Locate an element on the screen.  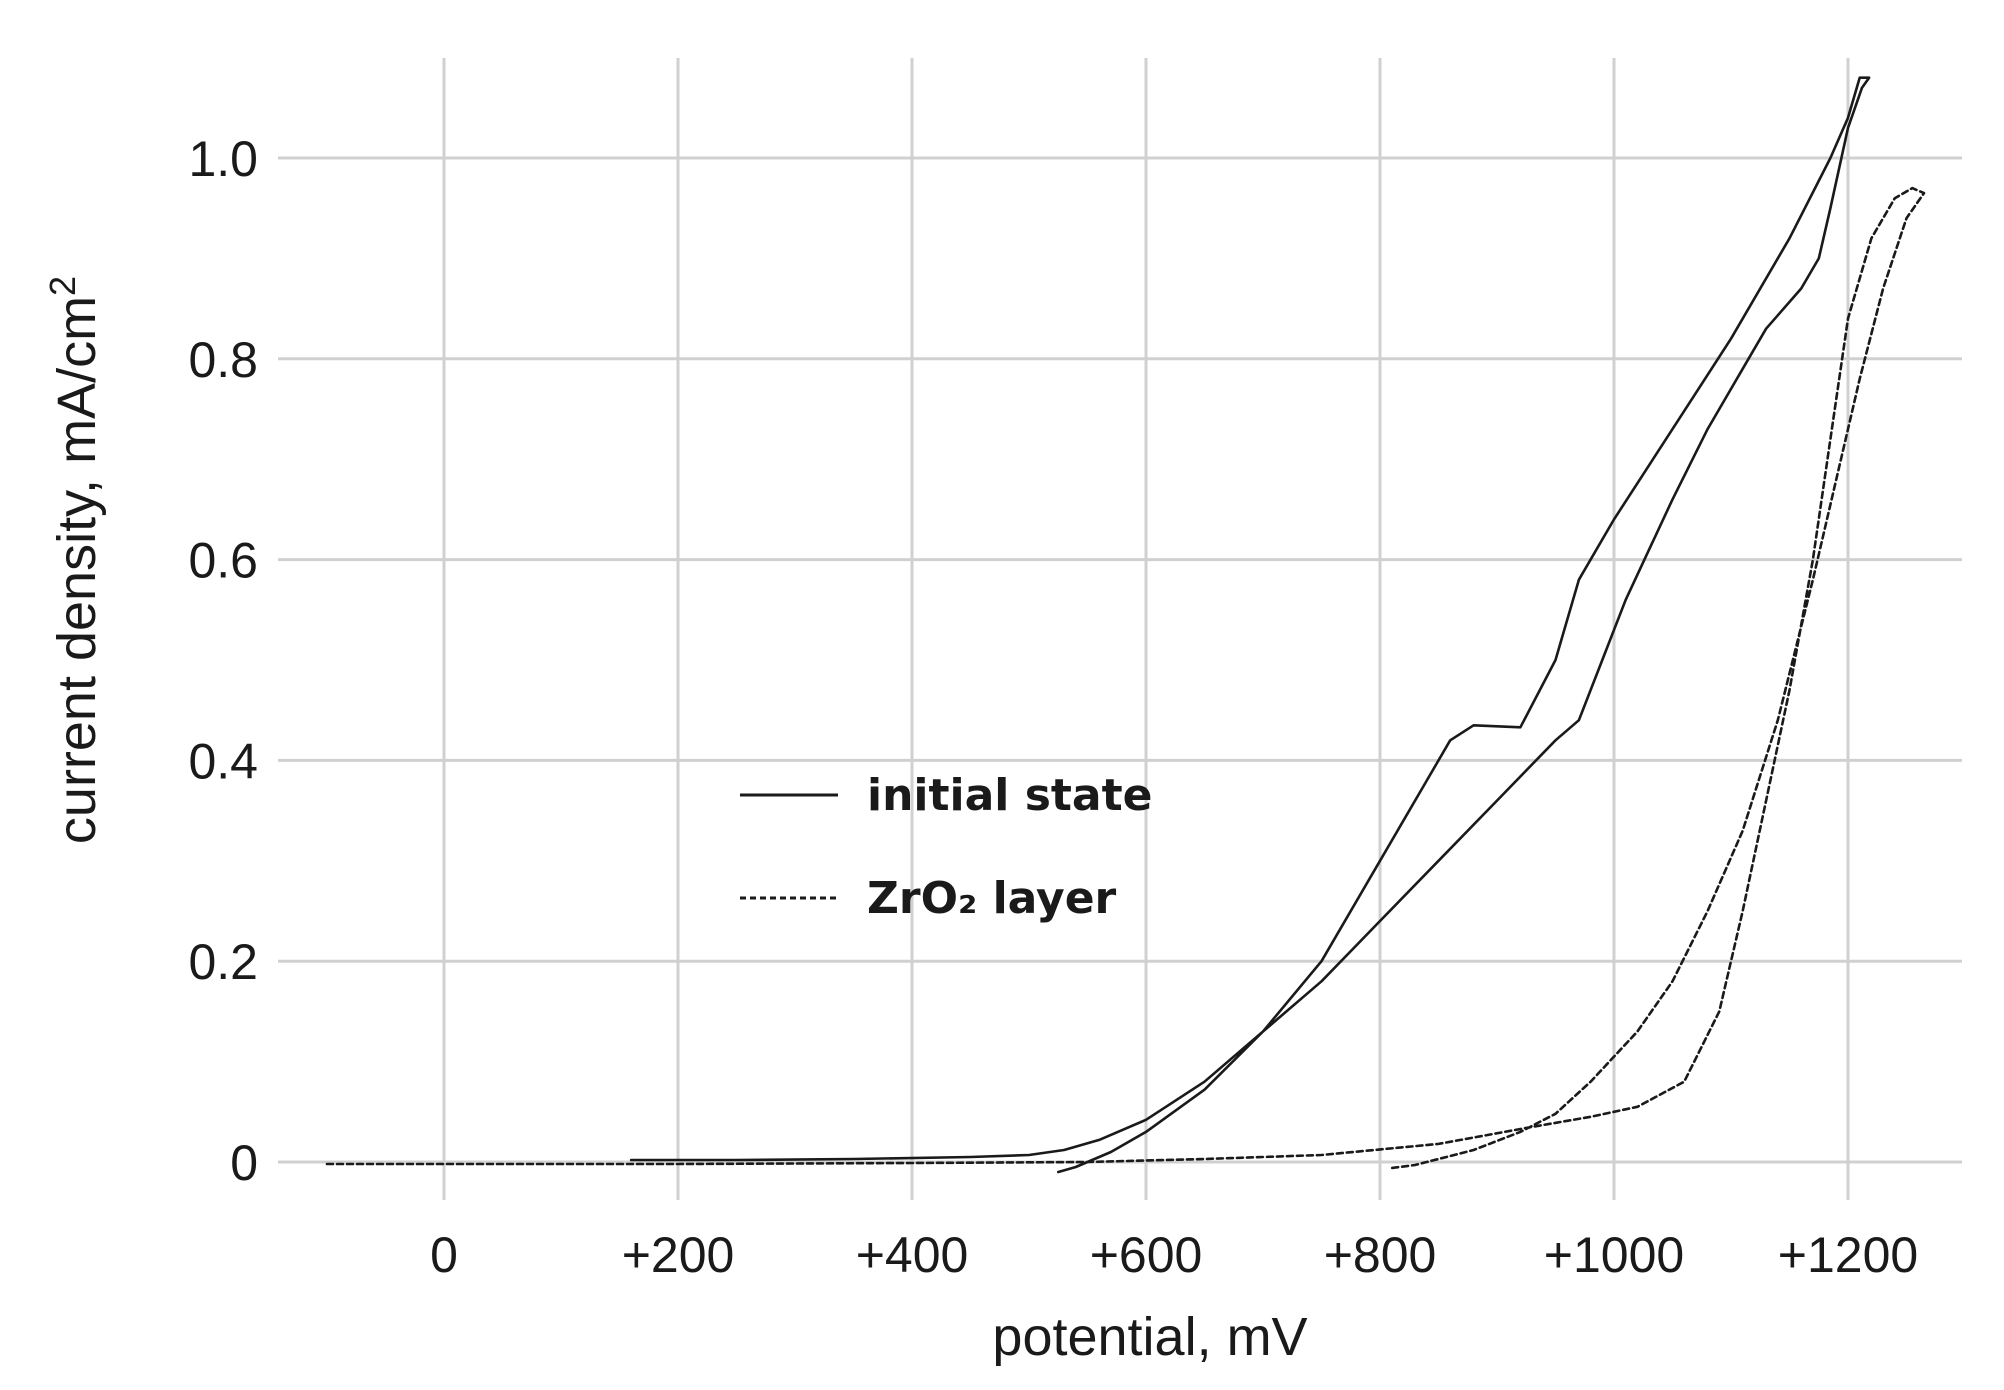
x-tick-label: +600 is located at coordinates (1146, 1255).